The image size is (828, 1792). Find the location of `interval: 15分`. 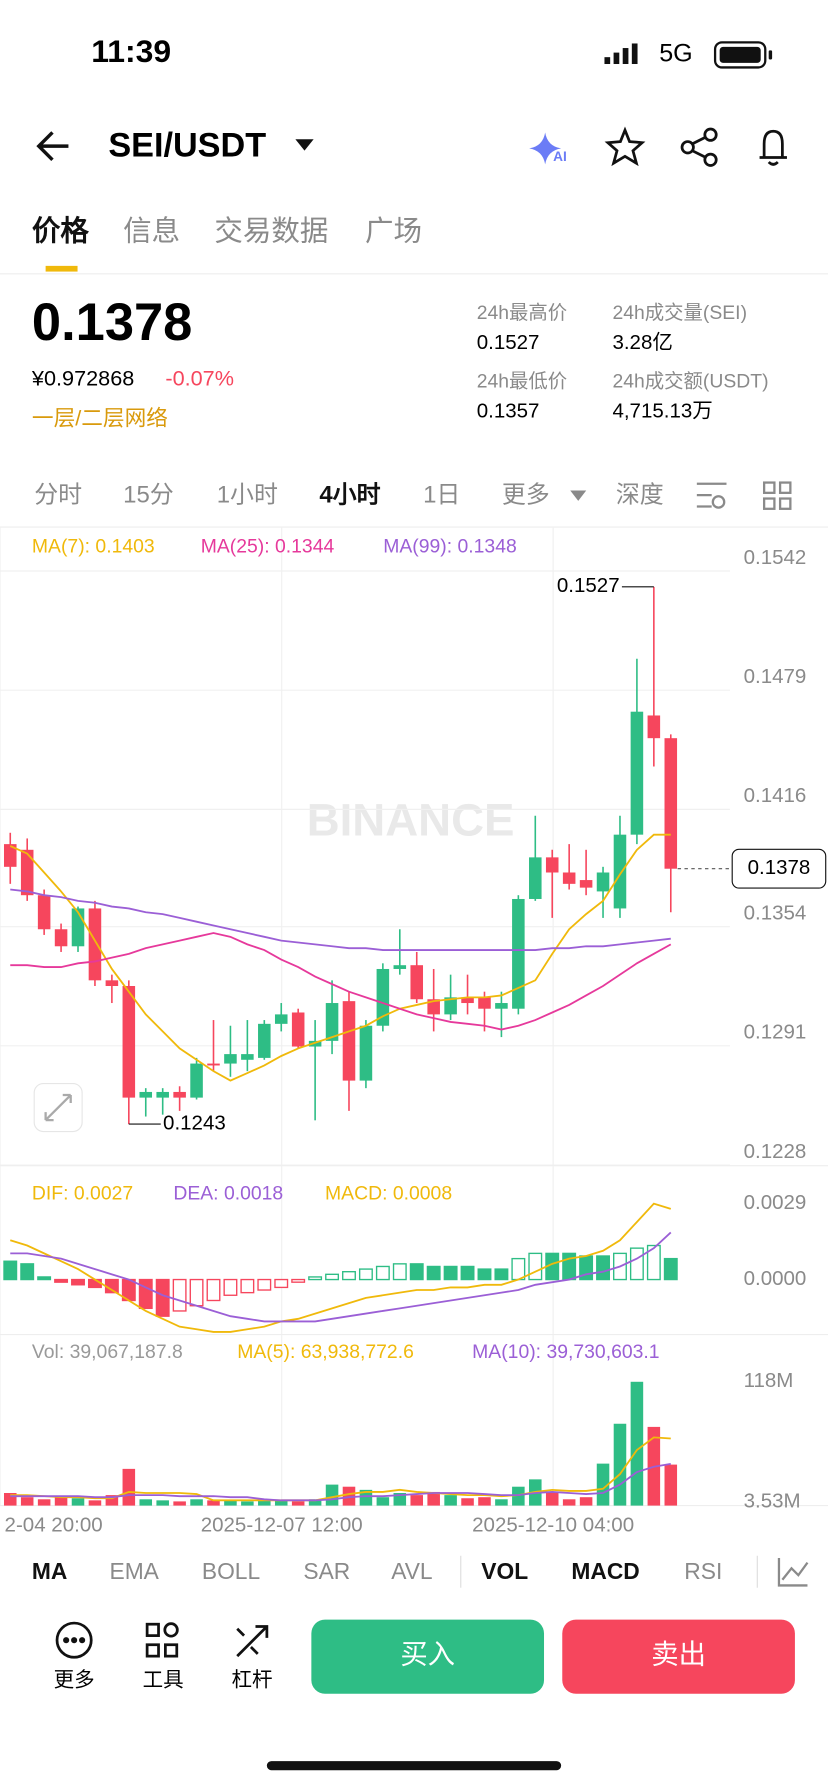

interval: 15分 is located at coordinates (148, 495).